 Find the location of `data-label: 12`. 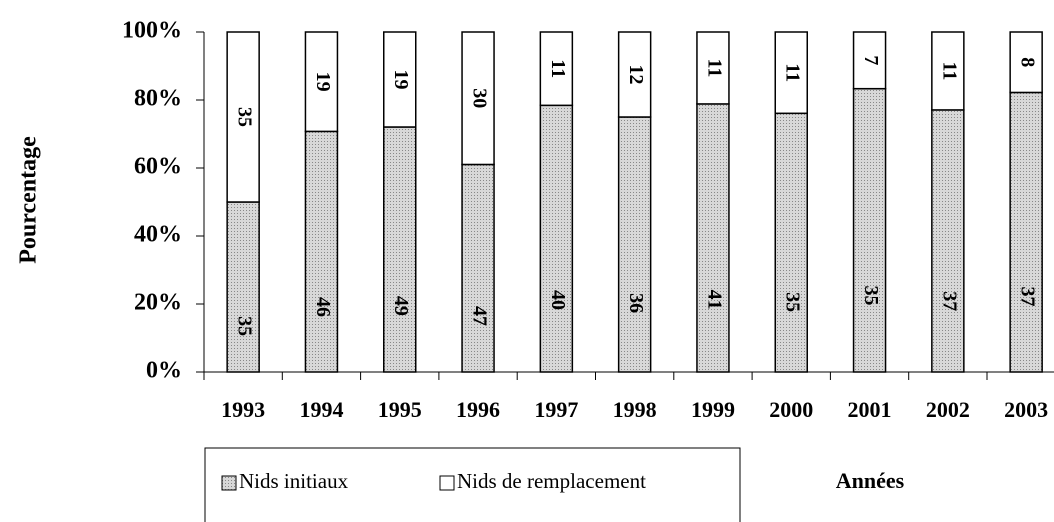

data-label: 12 is located at coordinates (636, 75).